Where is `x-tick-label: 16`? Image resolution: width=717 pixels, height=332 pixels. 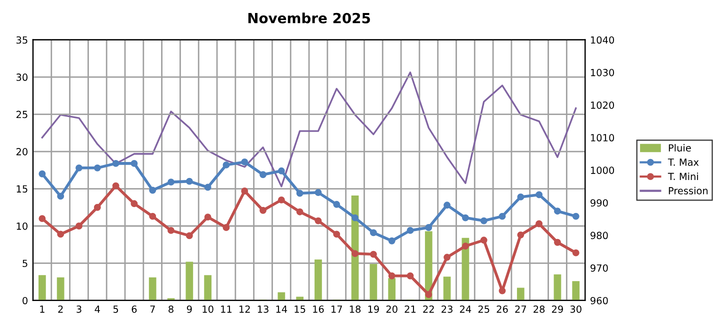
x-tick-label: 16 is located at coordinates (318, 309).